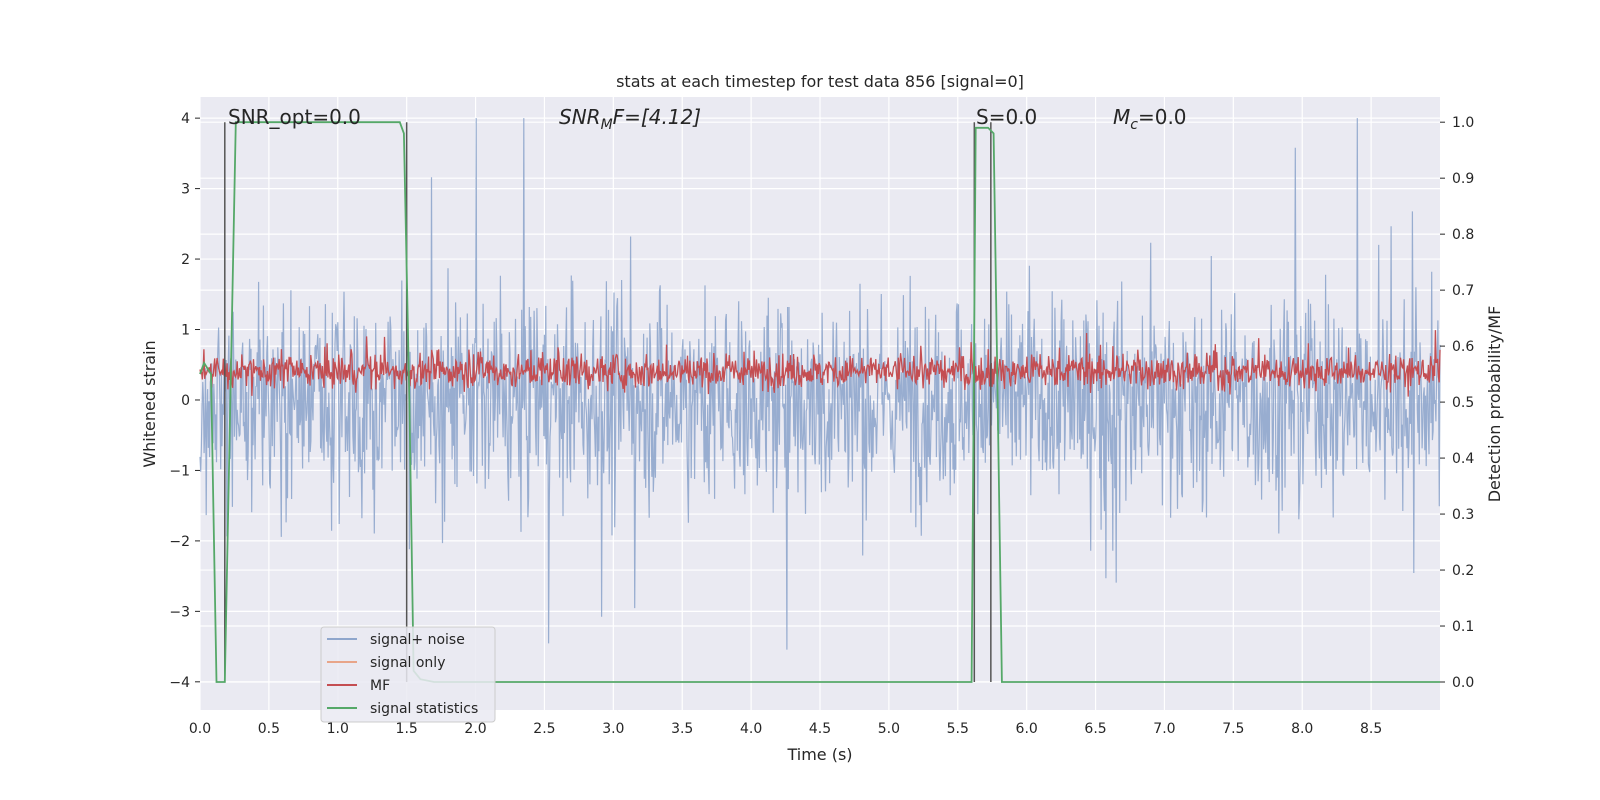 The height and width of the screenshot is (800, 1600). I want to click on annotation-snr-mf: SNRMF=[4.12], so click(630, 119).